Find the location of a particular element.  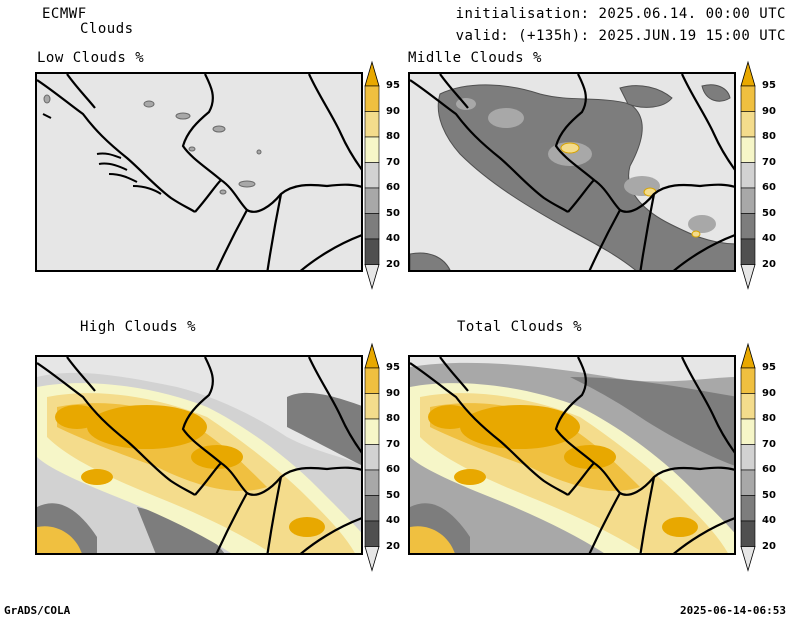

model-name: ECMWF is located at coordinates (64, 14).